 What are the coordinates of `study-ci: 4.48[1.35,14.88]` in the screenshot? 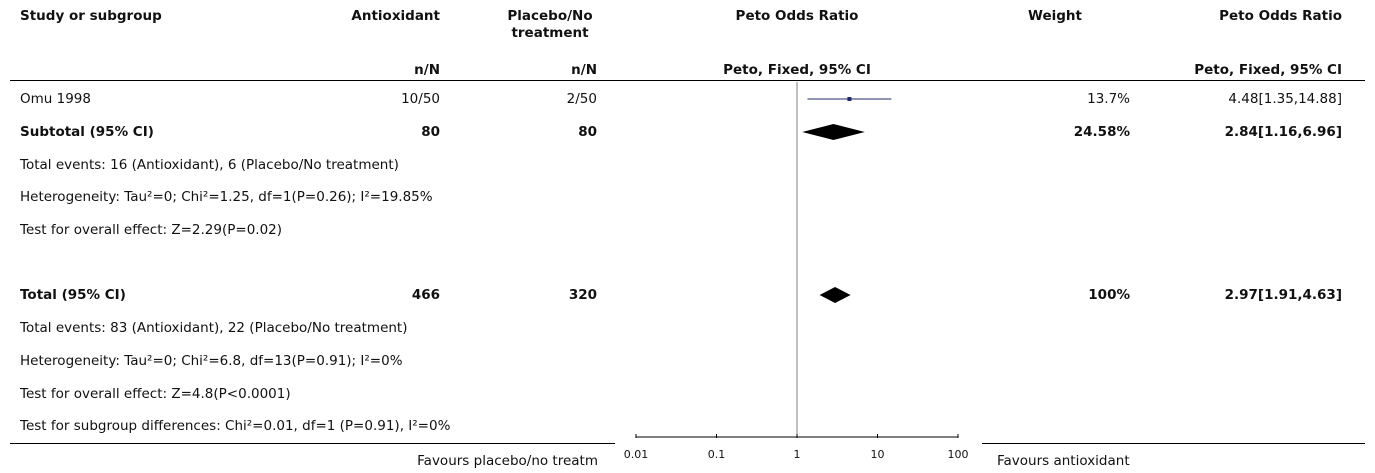 It's located at (1285, 99).